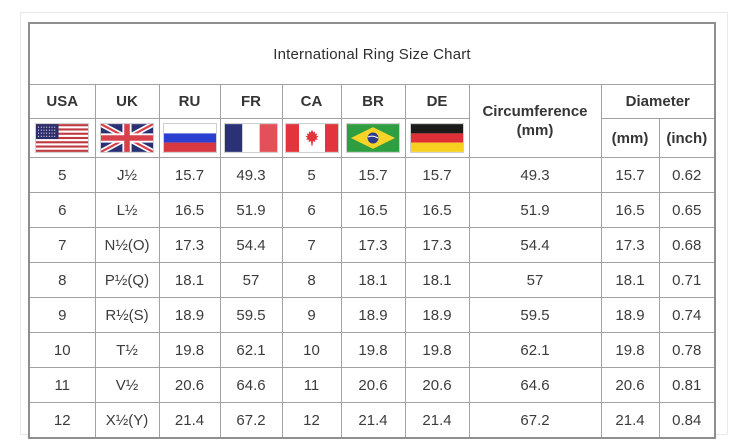 The width and height of the screenshot is (742, 445). What do you see at coordinates (373, 350) in the screenshot?
I see `br-size-cell: 19.8` at bounding box center [373, 350].